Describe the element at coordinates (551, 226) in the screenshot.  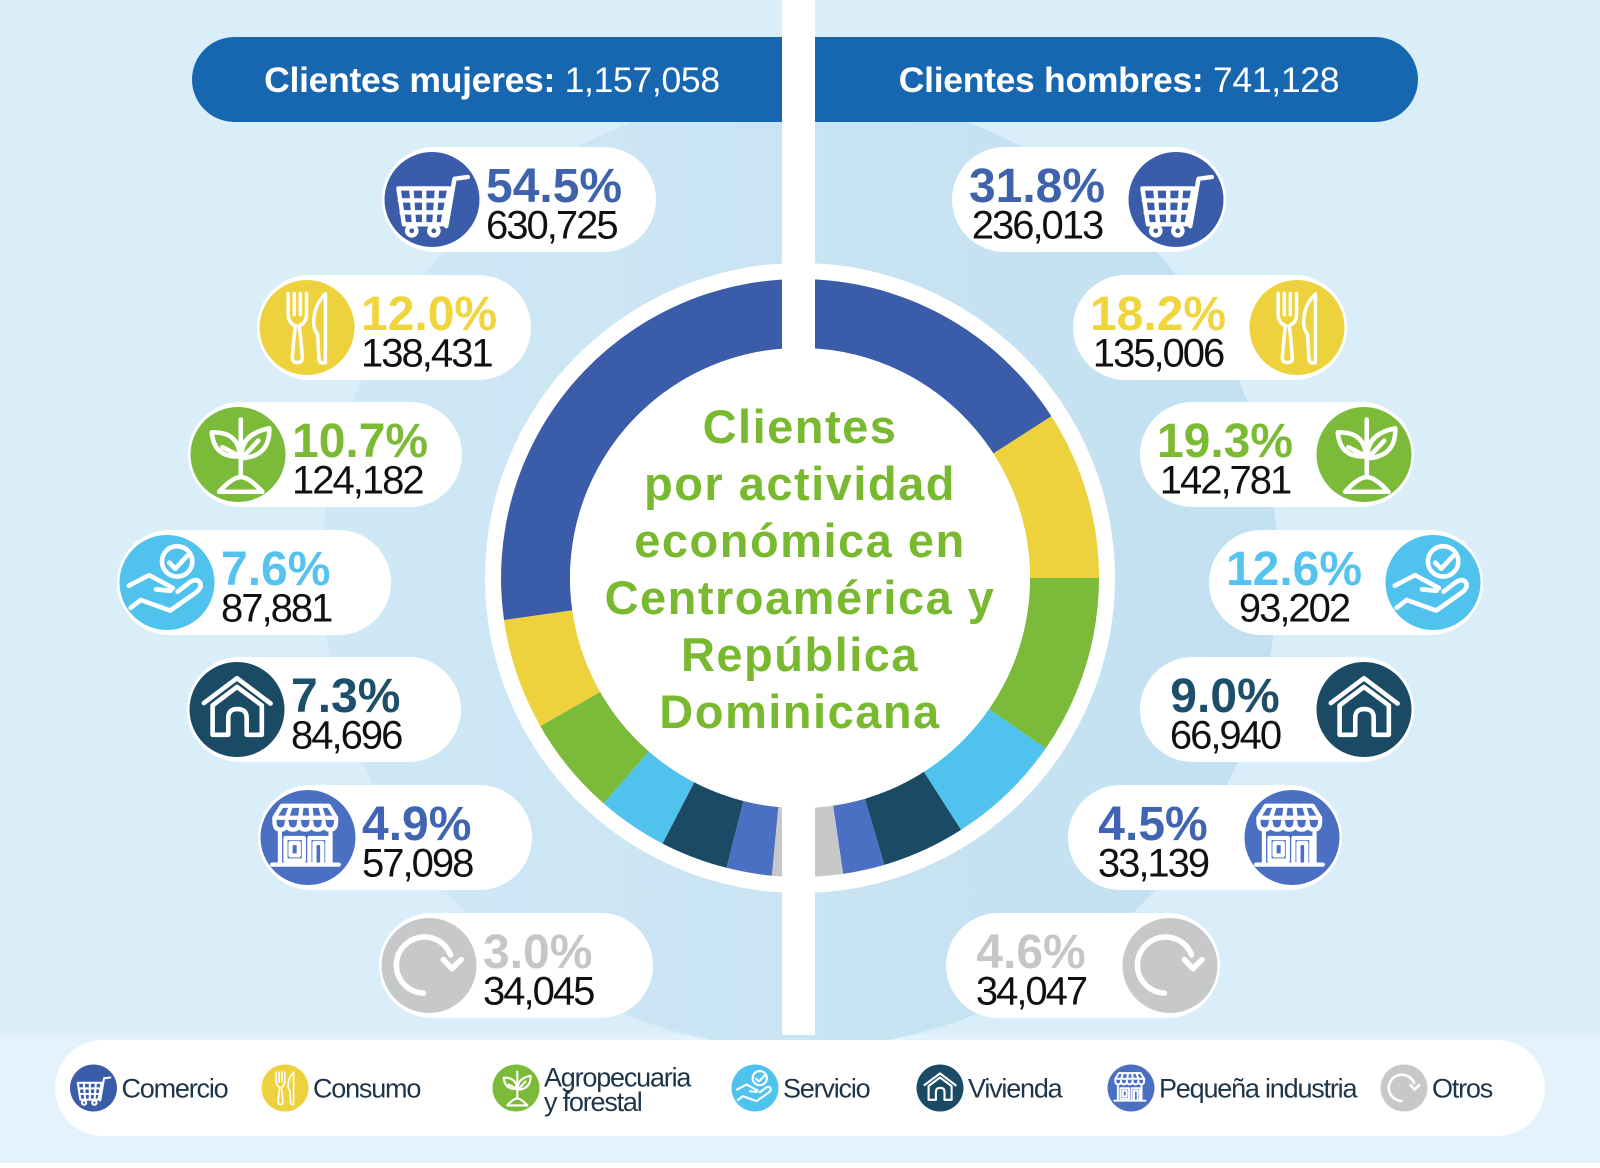
I see `svg-text: 630,725` at that location.